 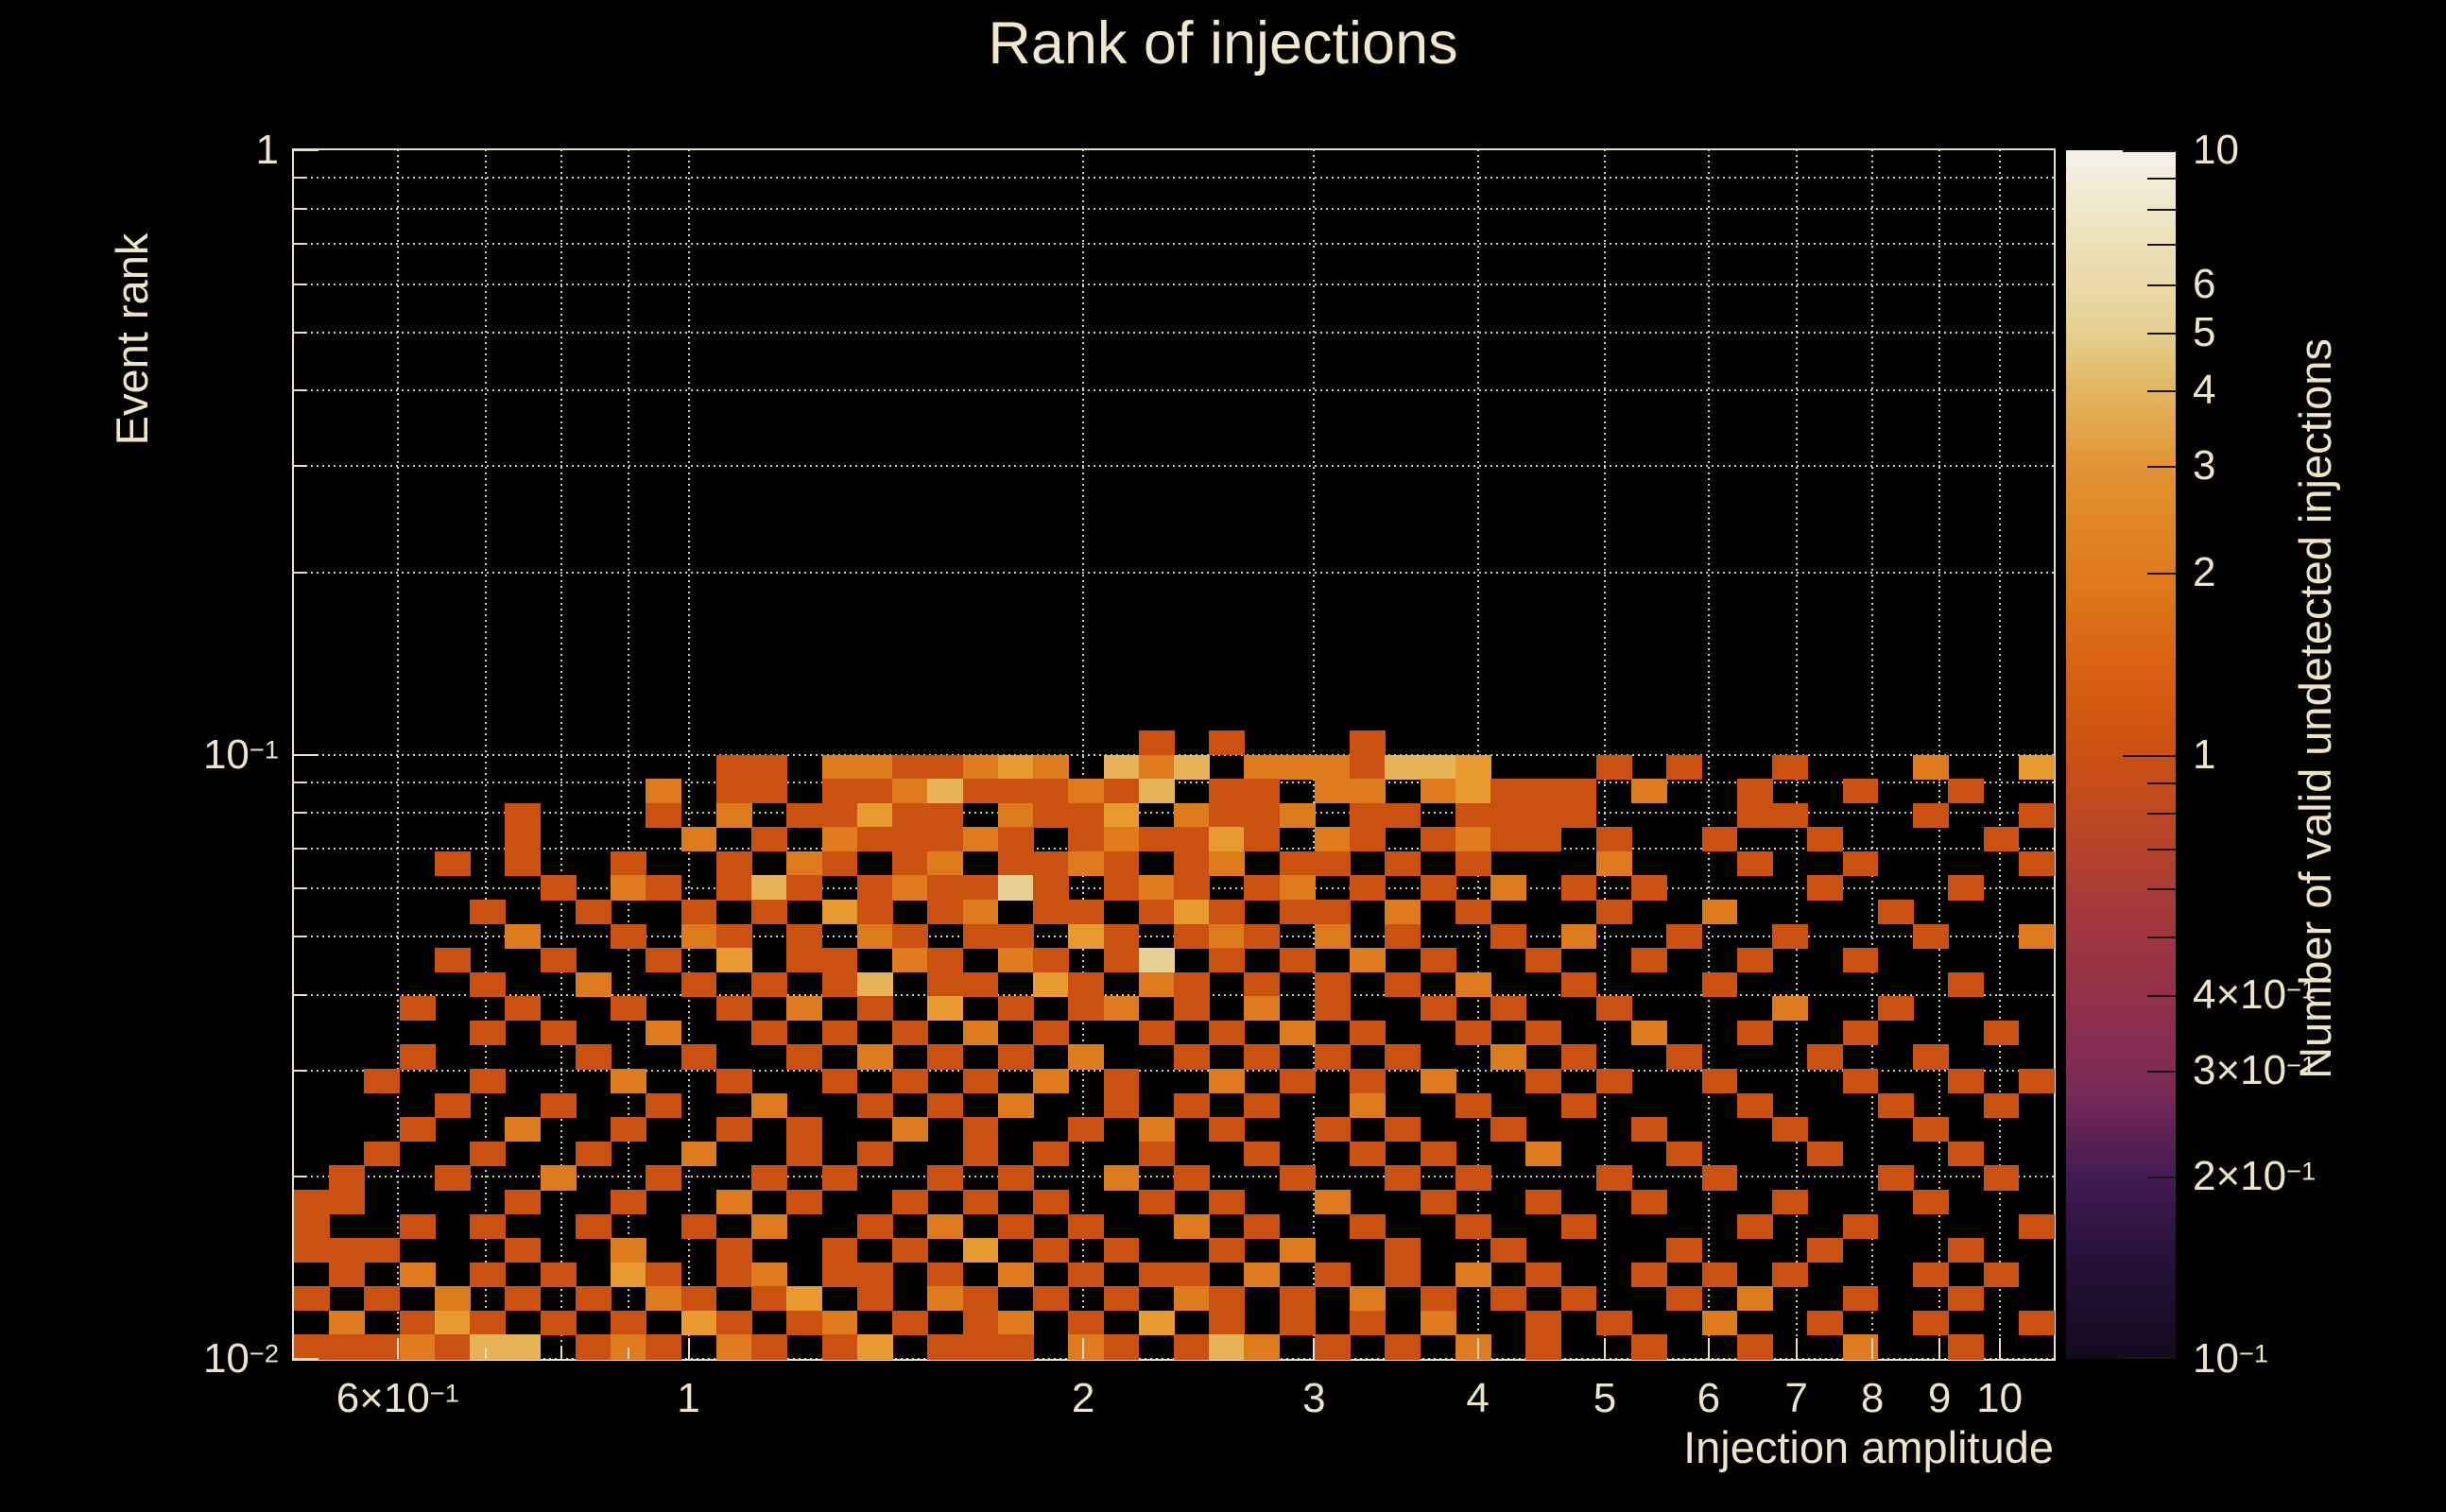 I want to click on x-tick-mark, so click(x=1708, y=1348).